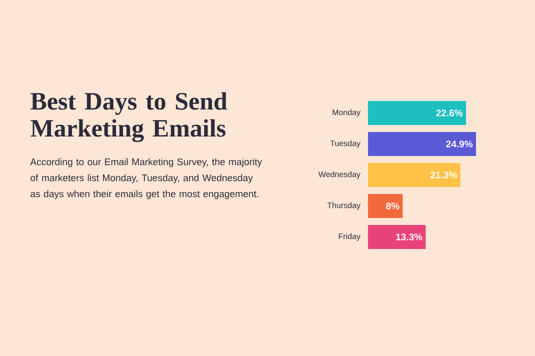  What do you see at coordinates (345, 144) in the screenshot?
I see `y-tick-label: Tuesday` at bounding box center [345, 144].